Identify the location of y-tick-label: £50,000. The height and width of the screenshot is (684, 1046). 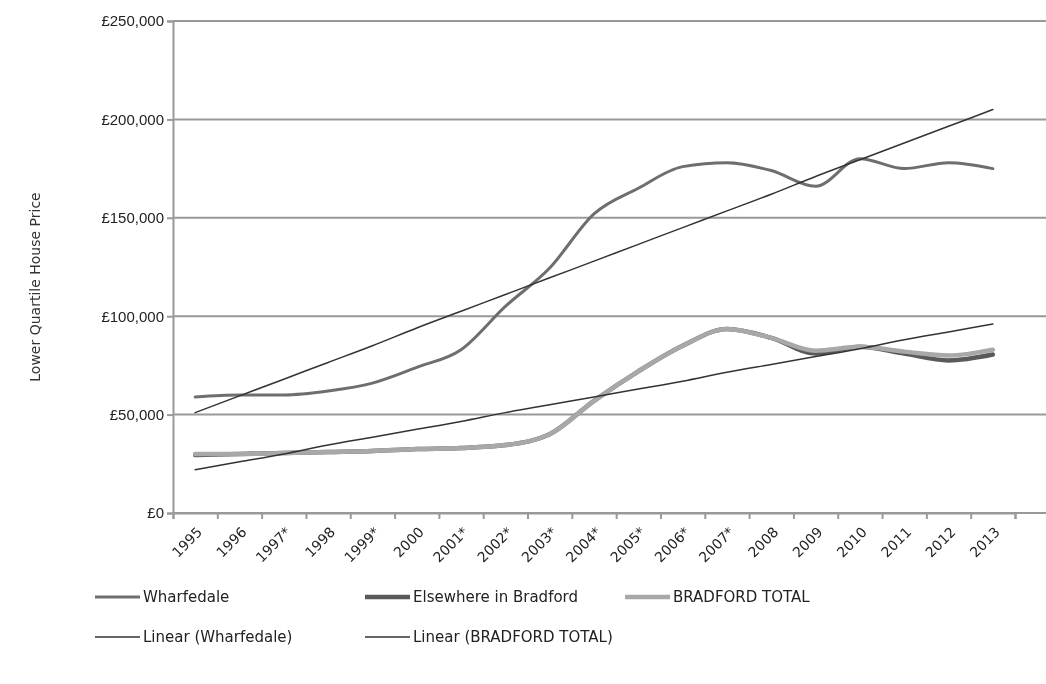
(136, 414).